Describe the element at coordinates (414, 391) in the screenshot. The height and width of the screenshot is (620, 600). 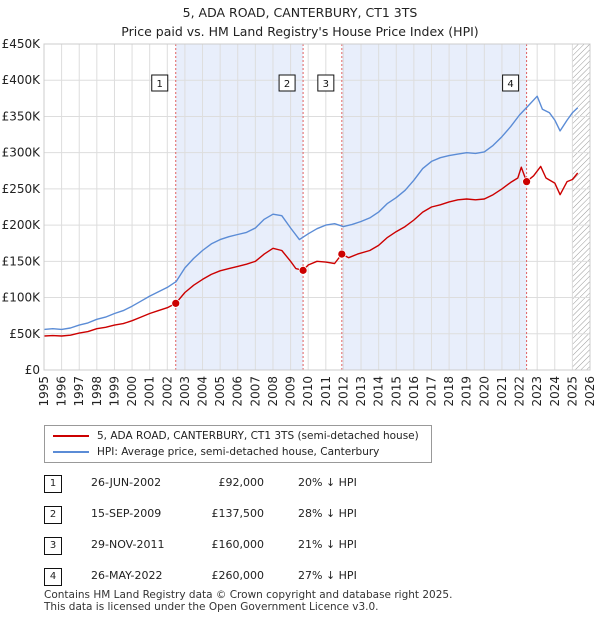
I see `x-tick-label: 2016` at that location.